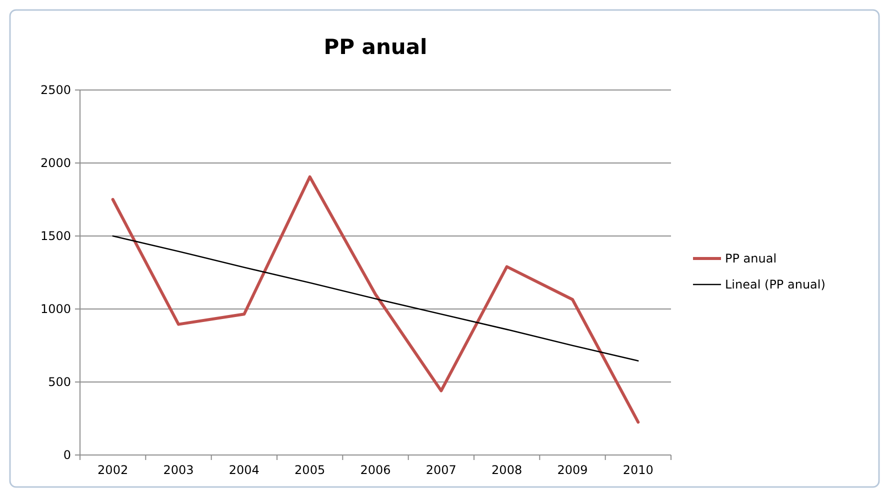 This screenshot has width=889, height=497. Describe the element at coordinates (244, 470) in the screenshot. I see `x-tick-label: 2004` at that location.